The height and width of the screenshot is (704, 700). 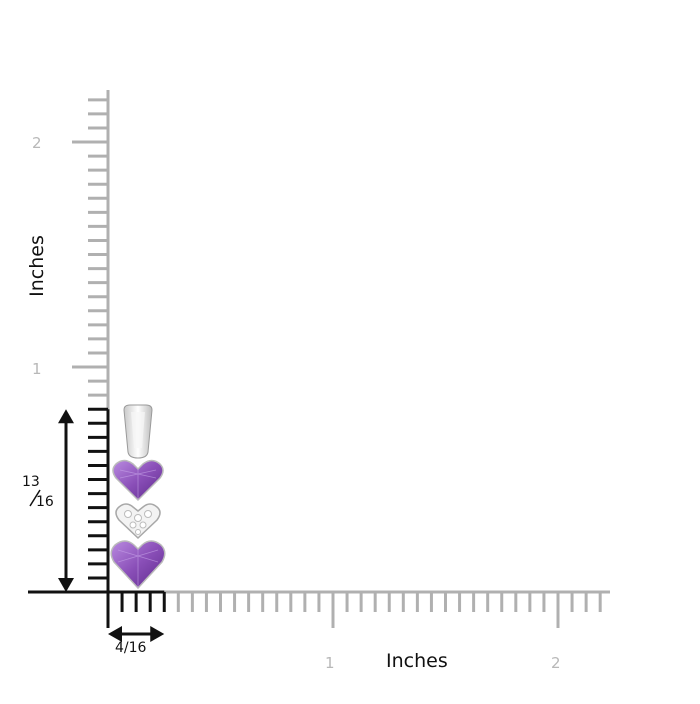 What do you see at coordinates (35, 498) in the screenshot?
I see `height-fraction-slash` at bounding box center [35, 498].